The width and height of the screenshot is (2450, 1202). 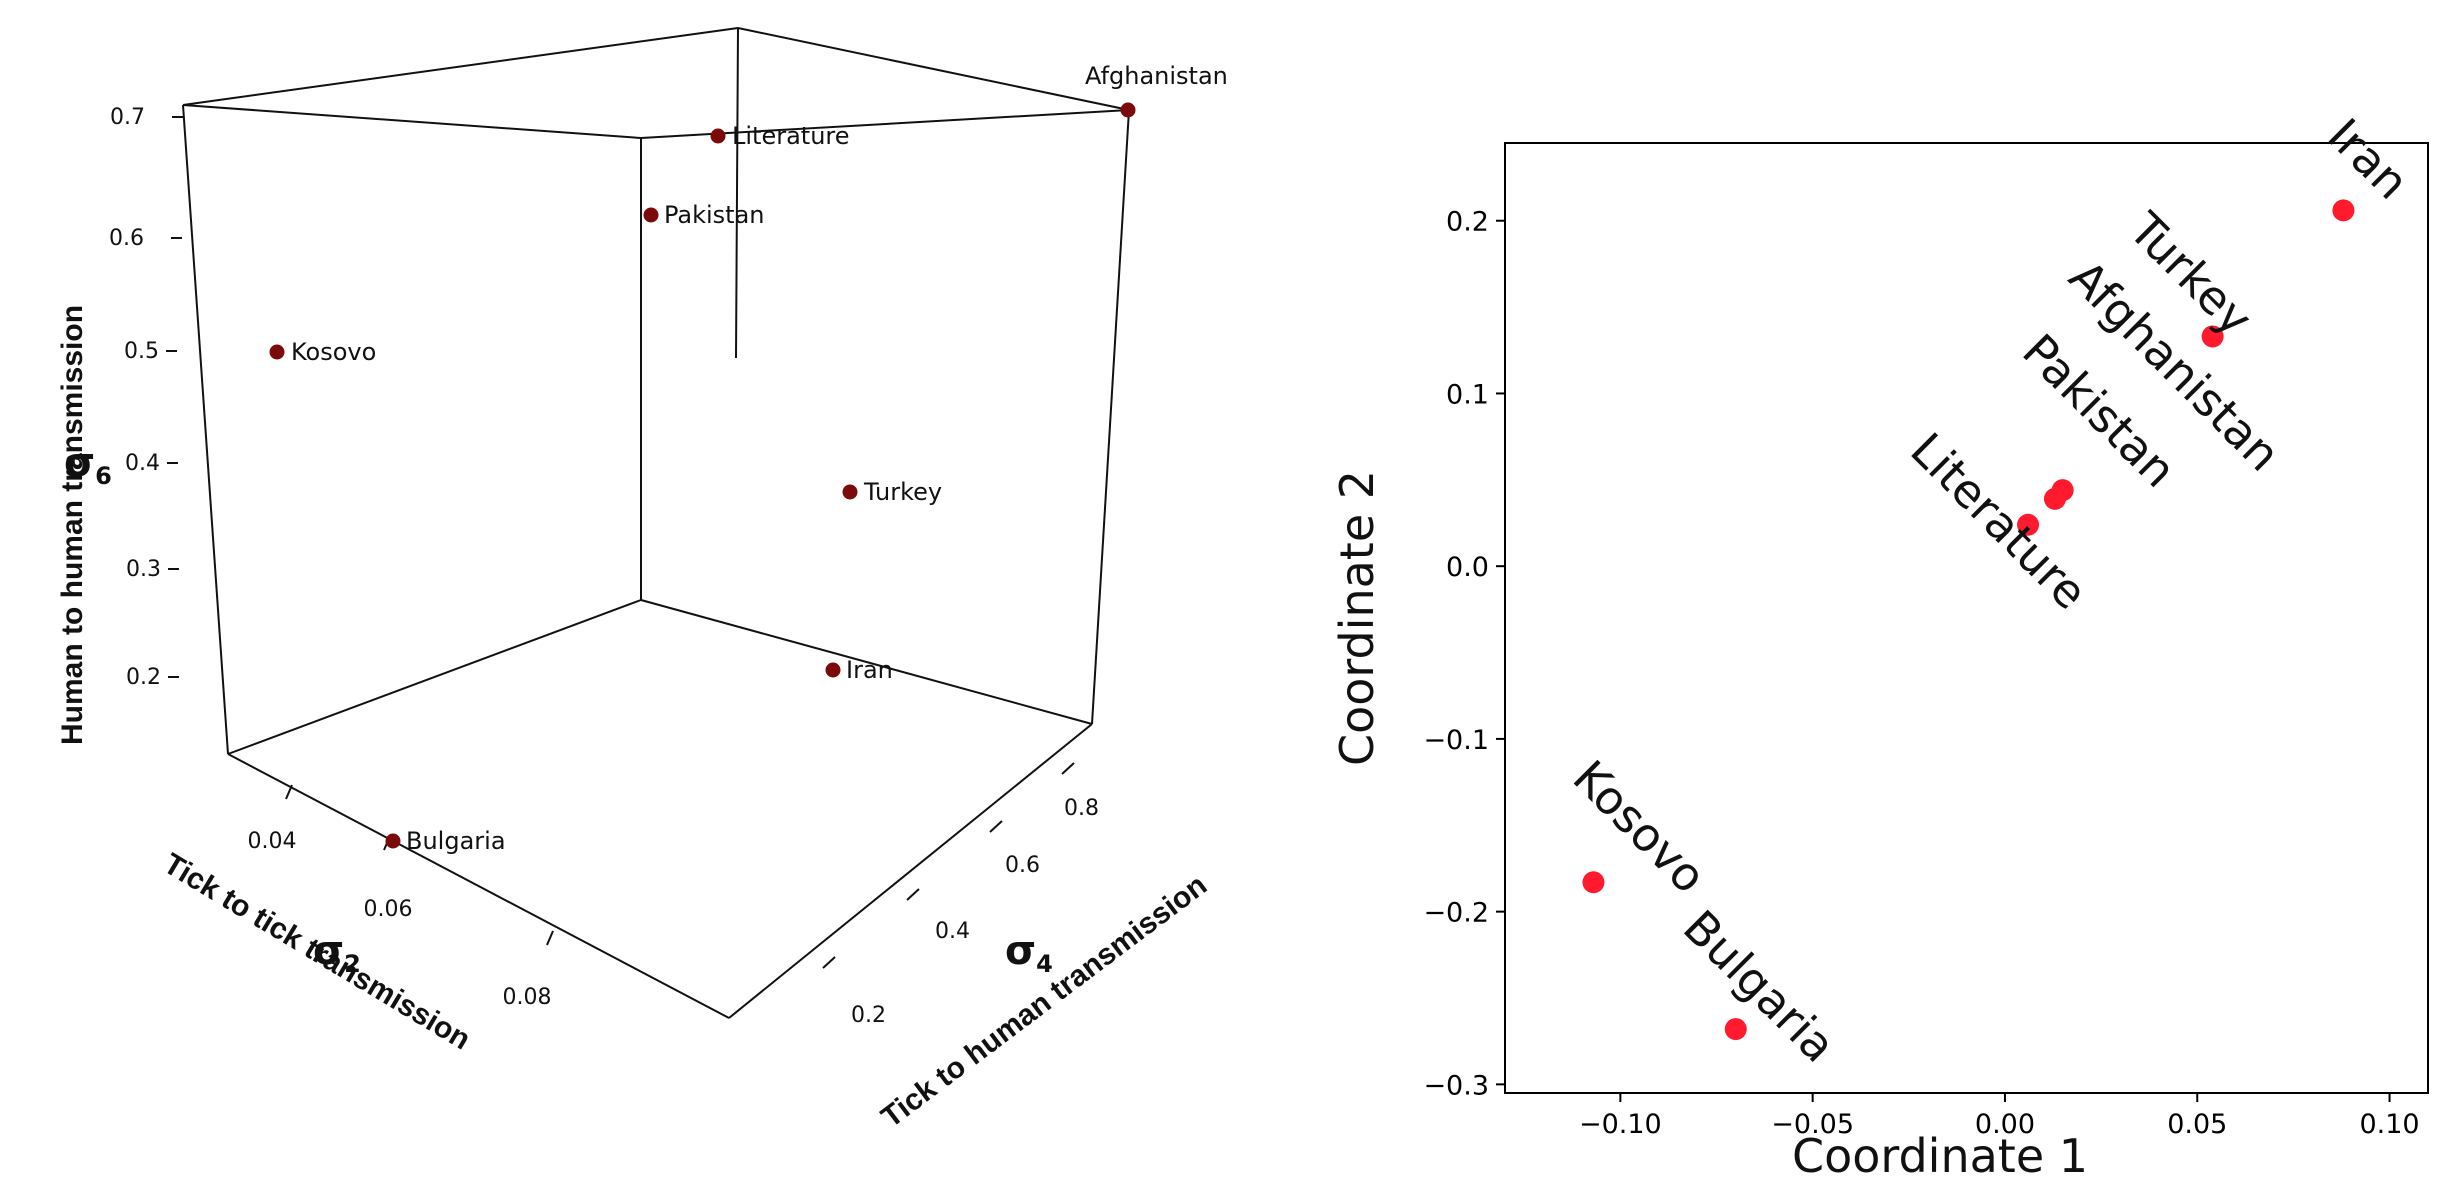 What do you see at coordinates (1940, 1156) in the screenshot?
I see `x-axis-label: Coordinate 1` at bounding box center [1940, 1156].